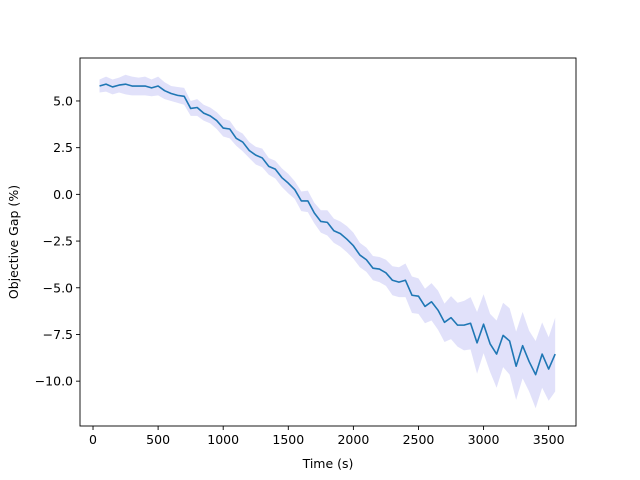  I want to click on y-axis-ticks: 5.0 2.5 0.0 −2.5 −5.0 −7.5 −10.0, so click(57, 241).